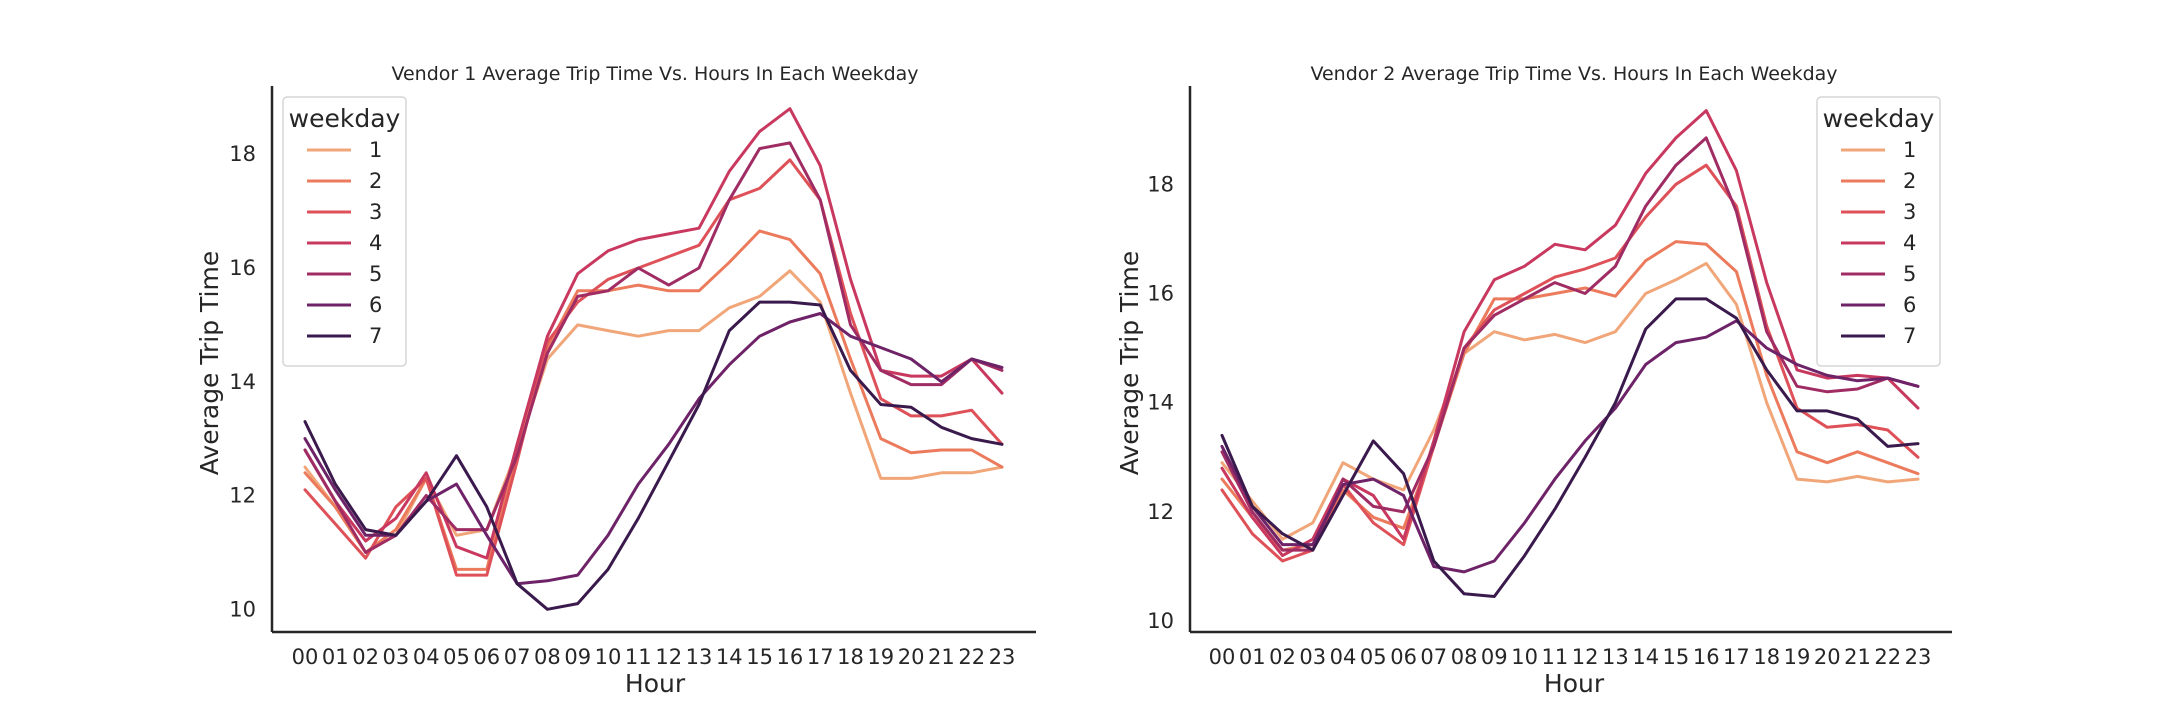 Image resolution: width=2160 pixels, height=724 pixels. I want to click on x-tick-label: 04, so click(1343, 657).